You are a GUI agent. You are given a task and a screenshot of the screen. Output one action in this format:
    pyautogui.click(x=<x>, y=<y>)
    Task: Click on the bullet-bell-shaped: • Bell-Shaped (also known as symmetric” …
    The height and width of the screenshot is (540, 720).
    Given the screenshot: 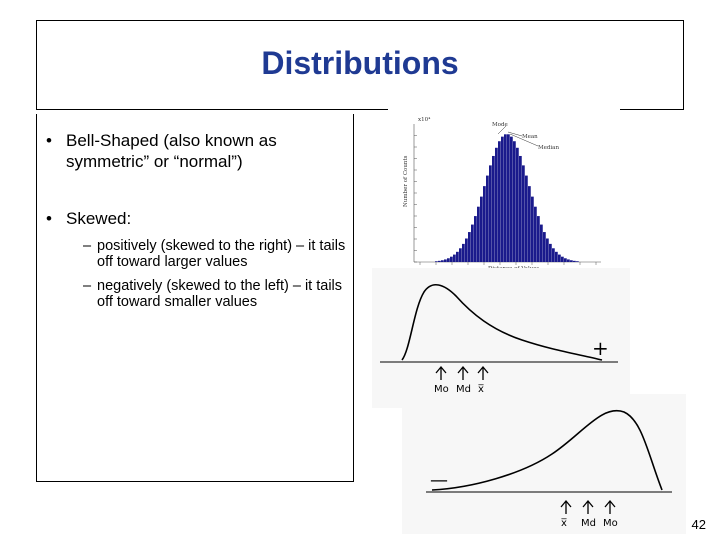 What is the action you would take?
    pyautogui.click(x=201, y=151)
    